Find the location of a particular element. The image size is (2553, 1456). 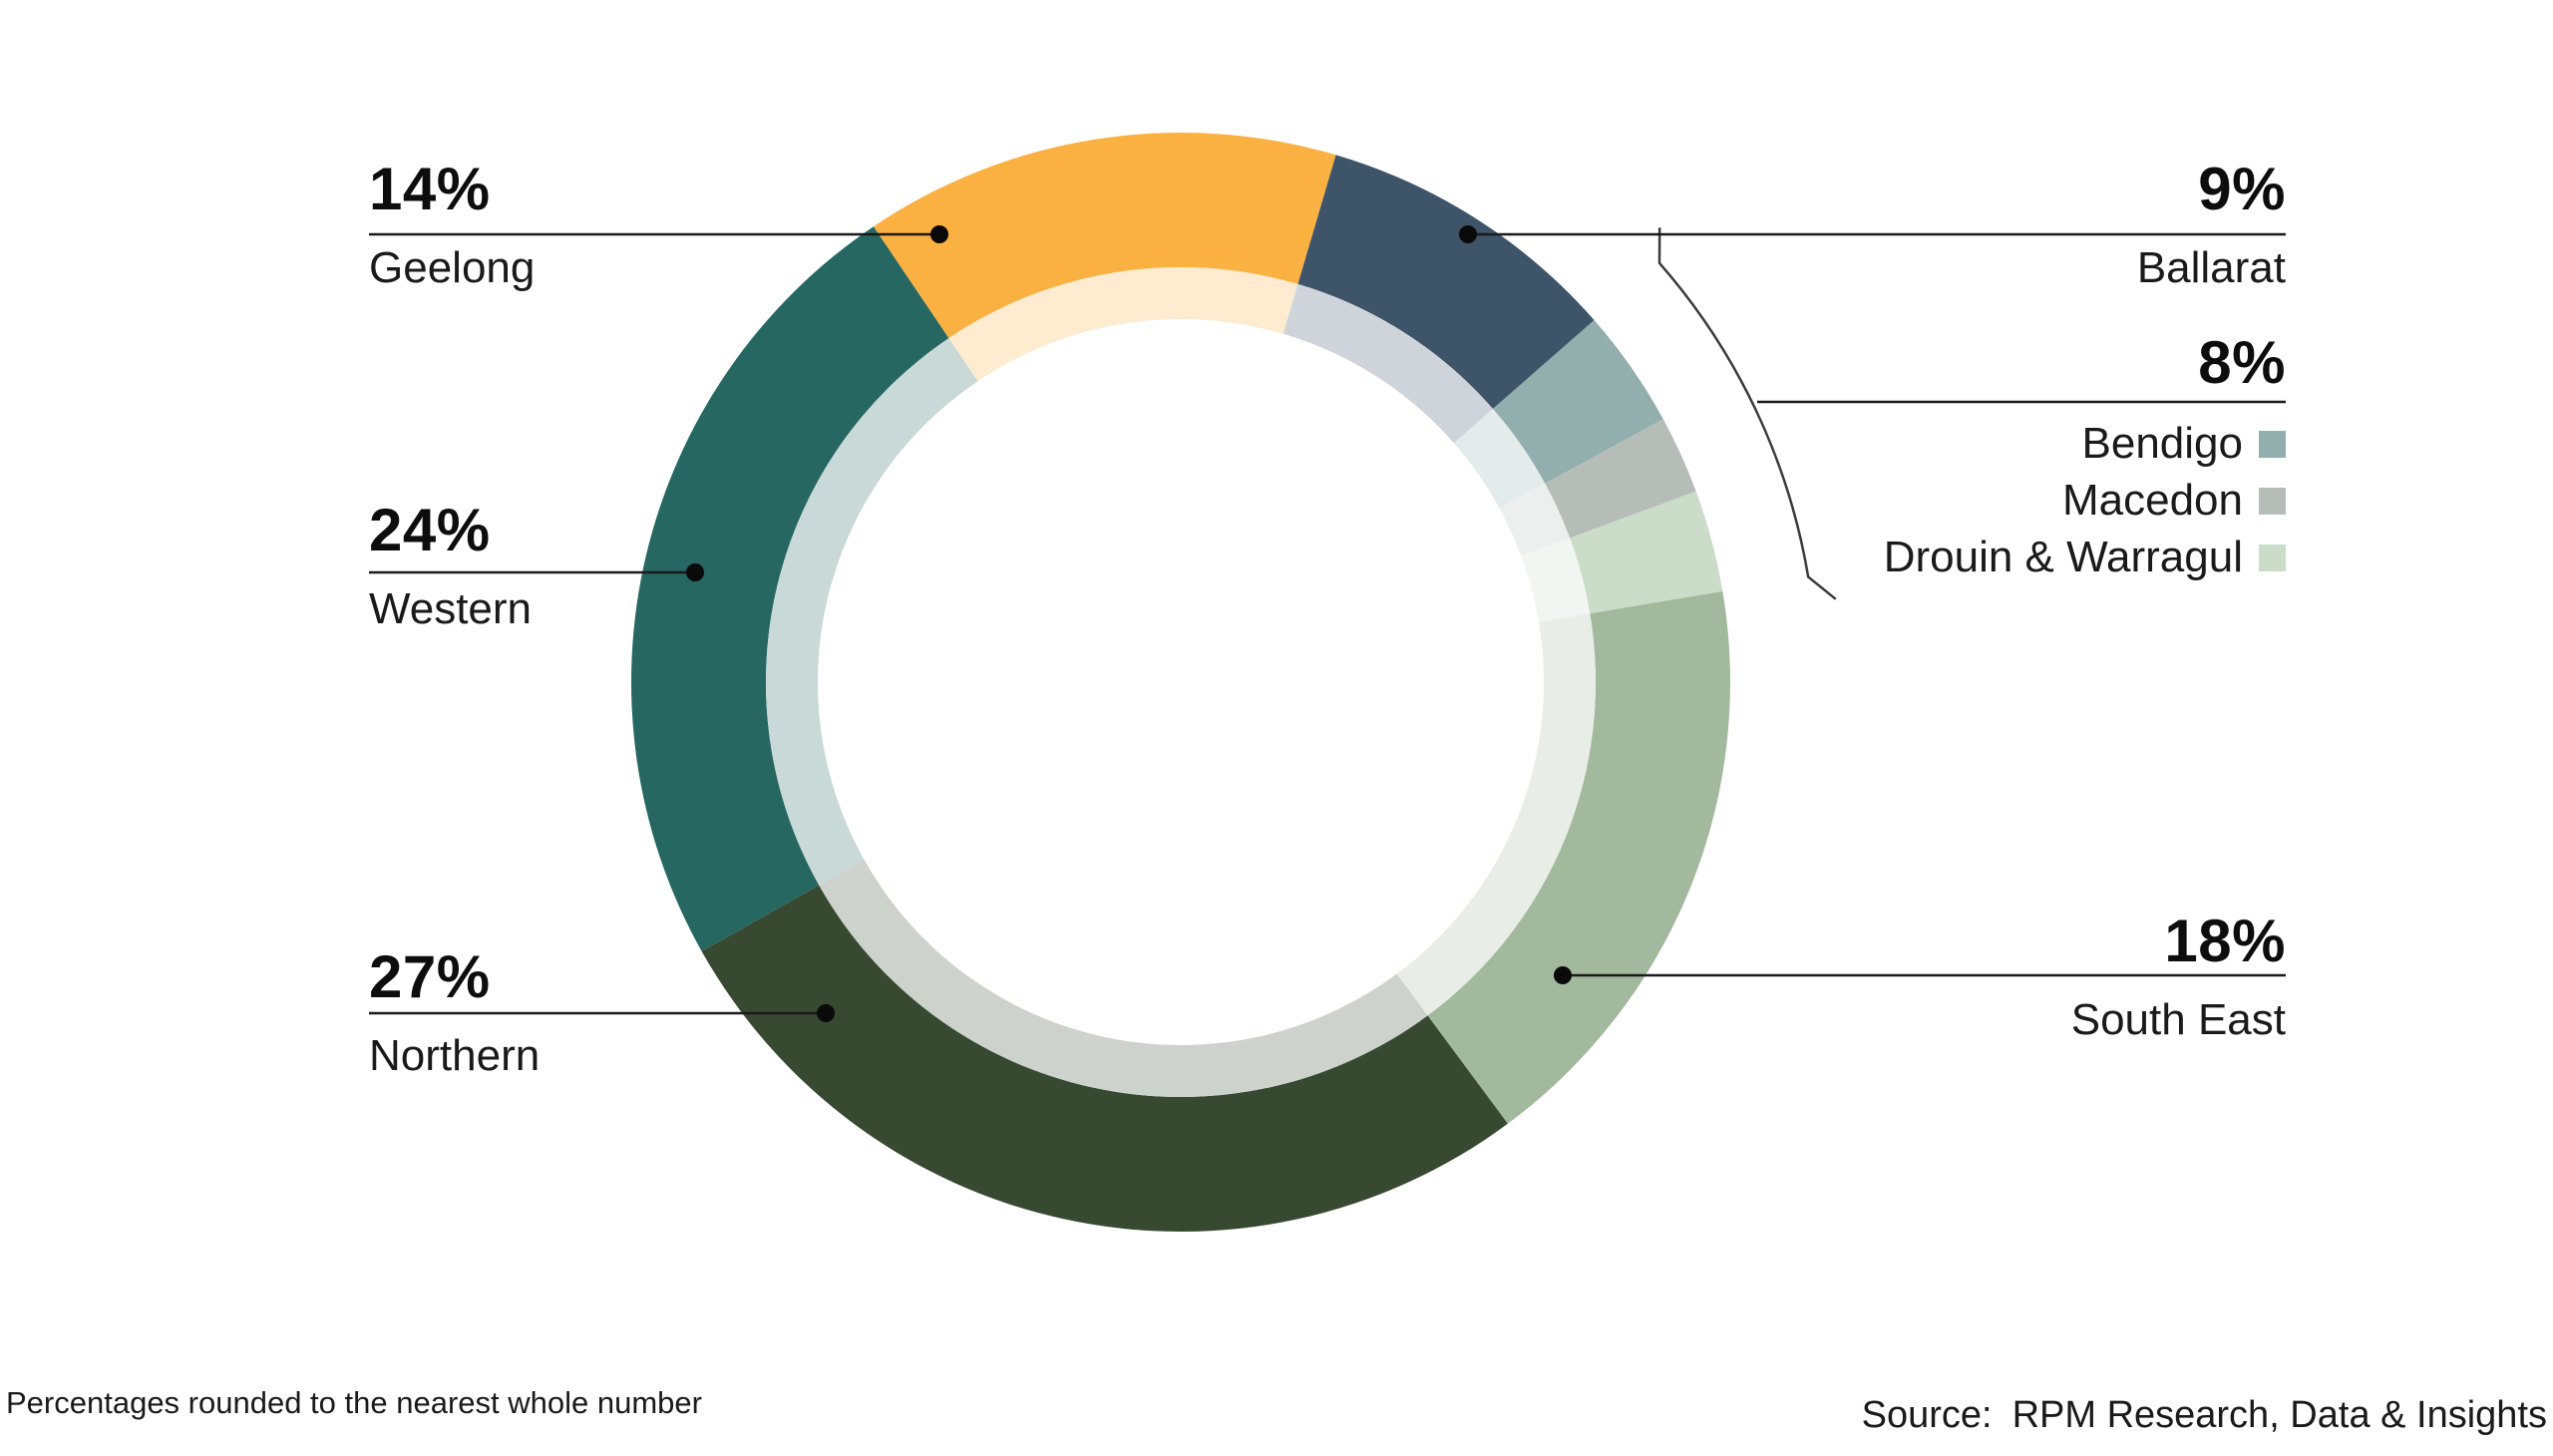

donut-segment-ballarat is located at coordinates (1446, 282).